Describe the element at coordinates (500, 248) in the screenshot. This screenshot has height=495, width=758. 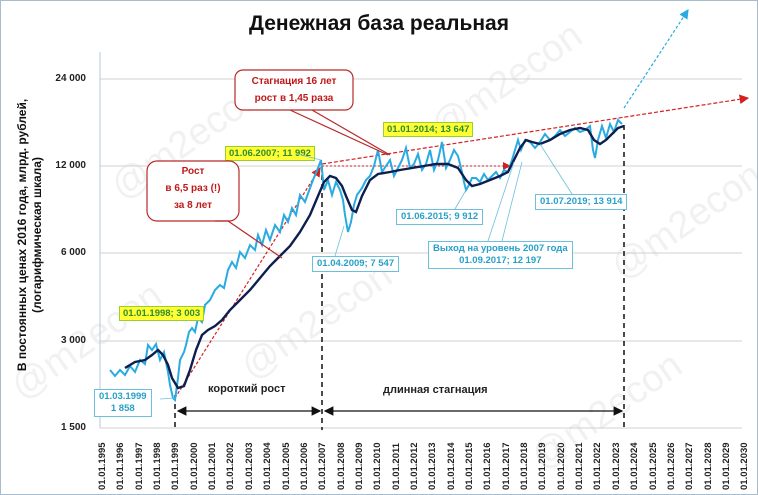
I see `annotation-2017-title: Выход на уровень 2007 года` at that location.